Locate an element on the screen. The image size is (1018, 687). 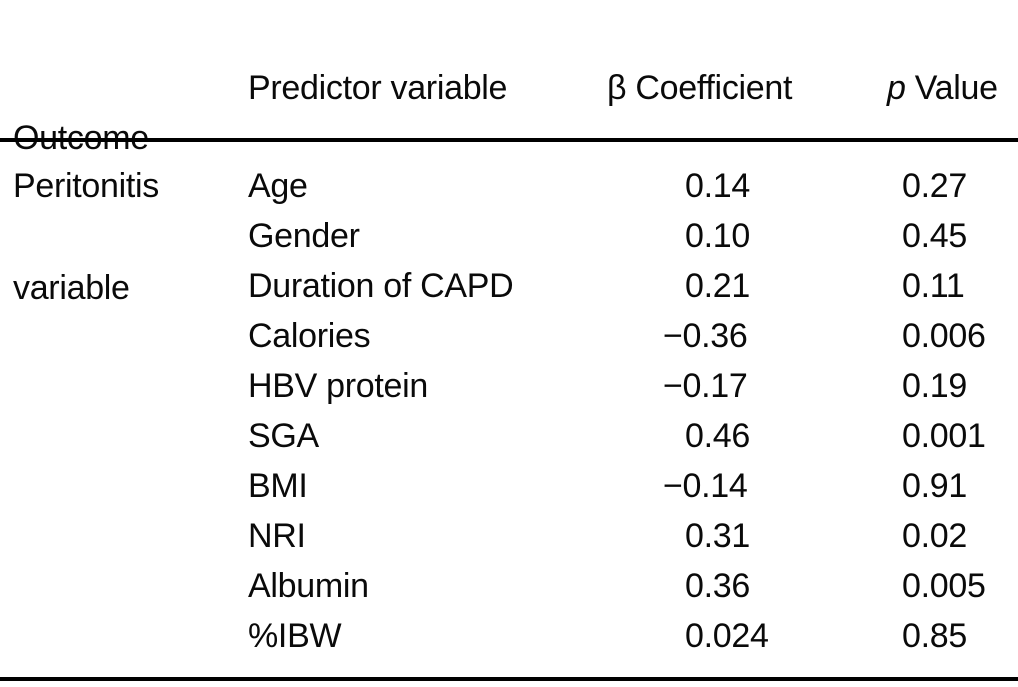
beta-coefficient-cell: 0.46 is located at coordinates (717, 436).